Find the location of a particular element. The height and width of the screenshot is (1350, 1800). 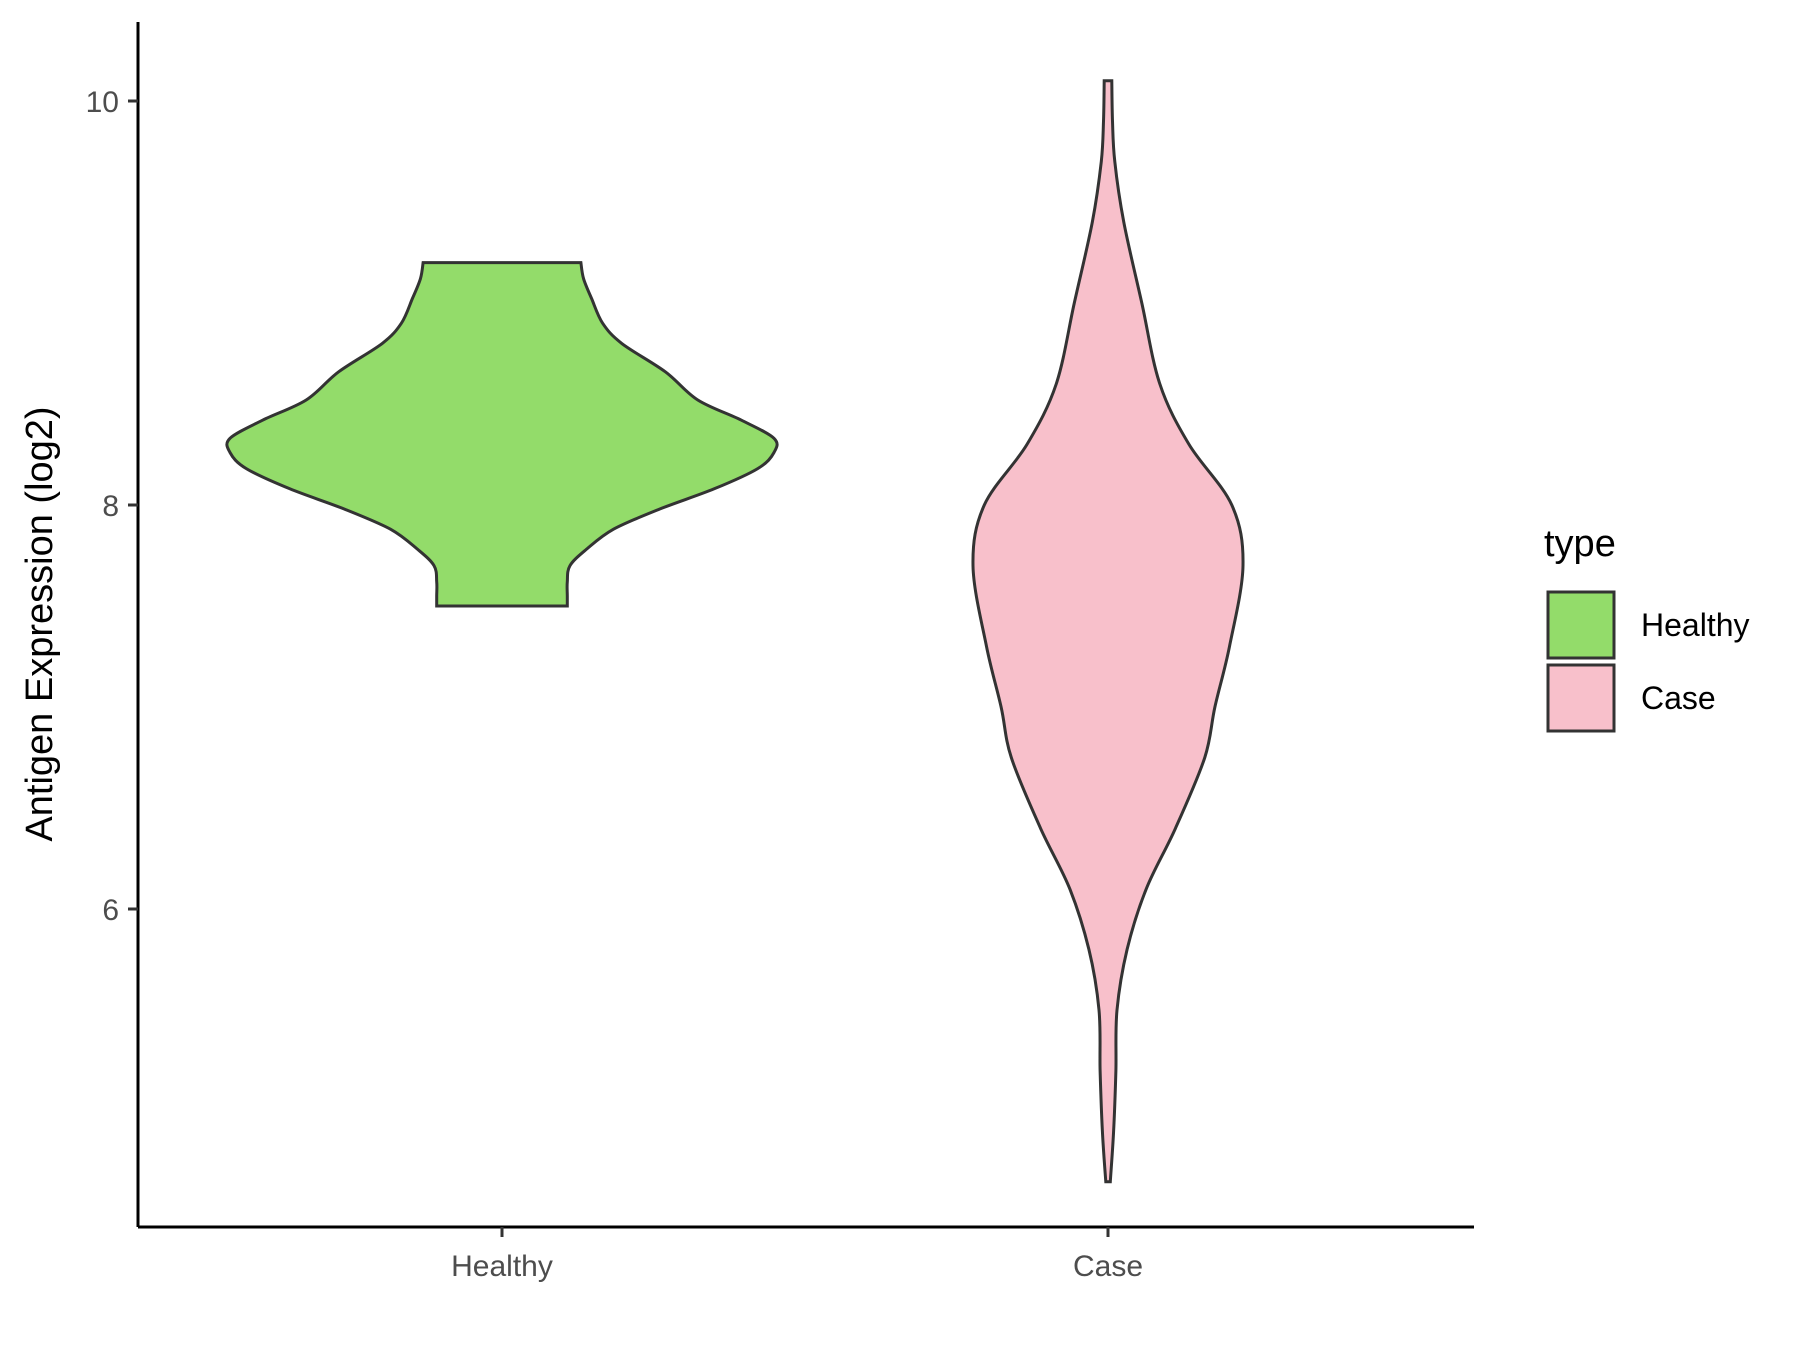

y-tick-label: 8 is located at coordinates (110, 506).